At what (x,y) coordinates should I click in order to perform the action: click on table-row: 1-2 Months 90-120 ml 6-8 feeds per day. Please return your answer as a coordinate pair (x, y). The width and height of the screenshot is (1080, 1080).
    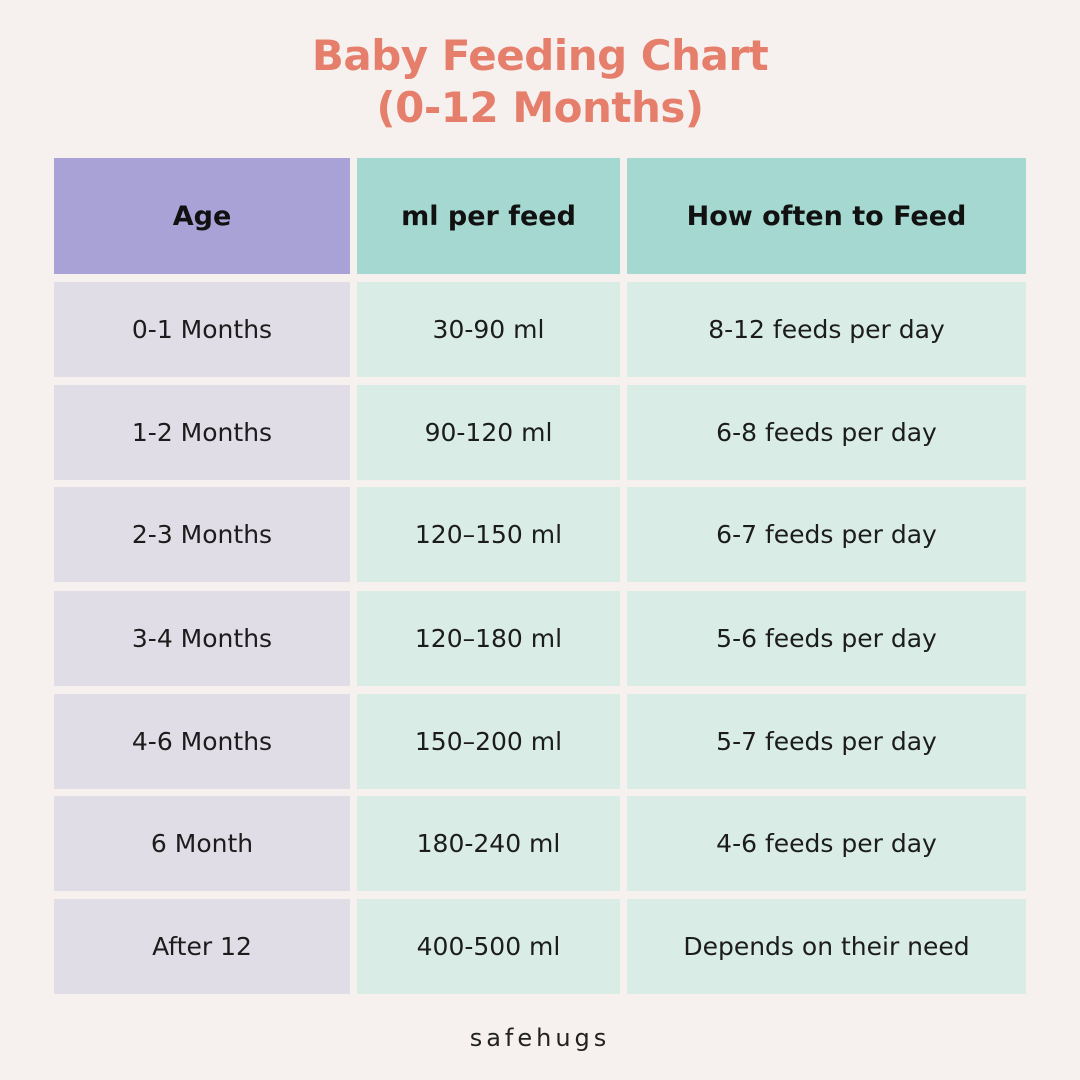
    Looking at the image, I should click on (540, 432).